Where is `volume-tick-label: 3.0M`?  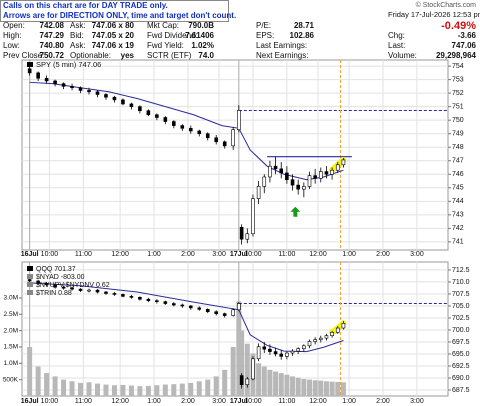 volume-tick-label: 3.0M is located at coordinates (11, 298).